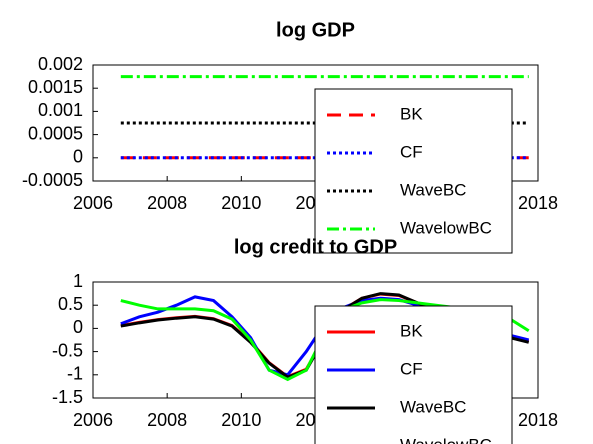  I want to click on y-tick-label: 0.0015, so click(55, 87).